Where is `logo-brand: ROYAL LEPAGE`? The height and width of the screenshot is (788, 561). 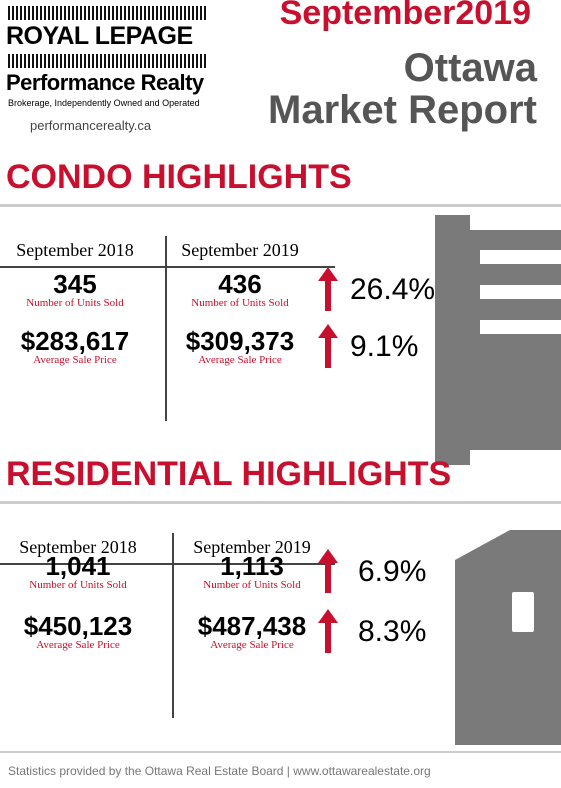
logo-brand: ROYAL LEPAGE is located at coordinates (99, 36).